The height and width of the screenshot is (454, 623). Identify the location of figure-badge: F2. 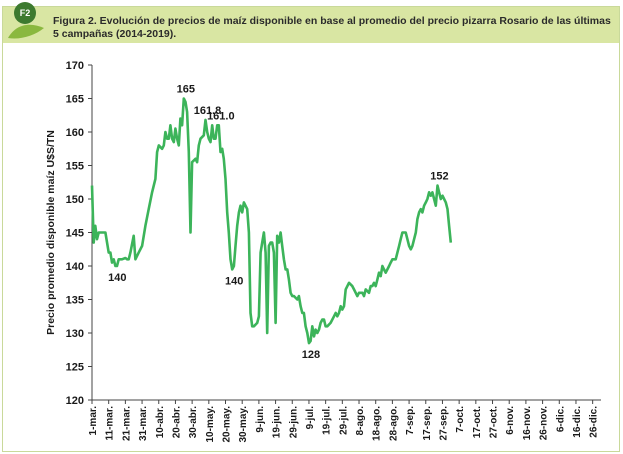
(25, 20).